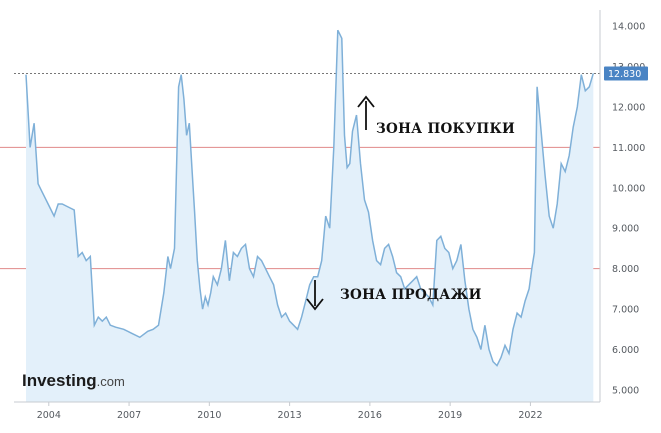 Image resolution: width=661 pixels, height=433 pixels. I want to click on y-tick-label: 6.000, so click(625, 350).